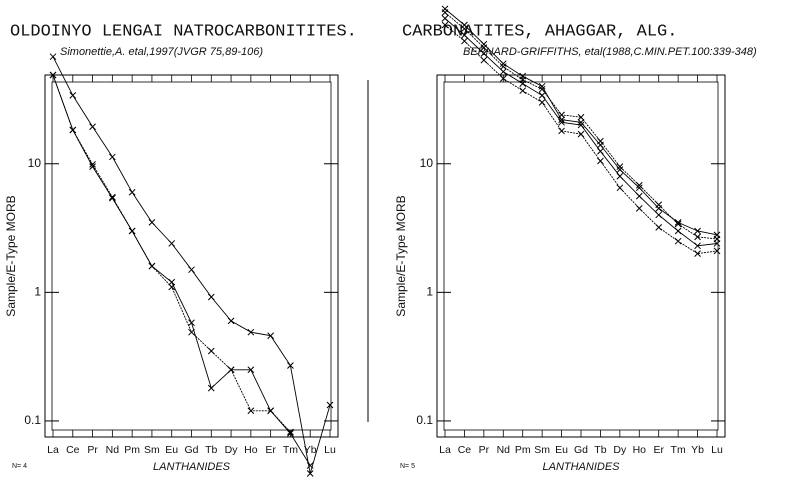 The image size is (792, 491). What do you see at coordinates (211, 450) in the screenshot?
I see `x-tick-label: Tb` at bounding box center [211, 450].